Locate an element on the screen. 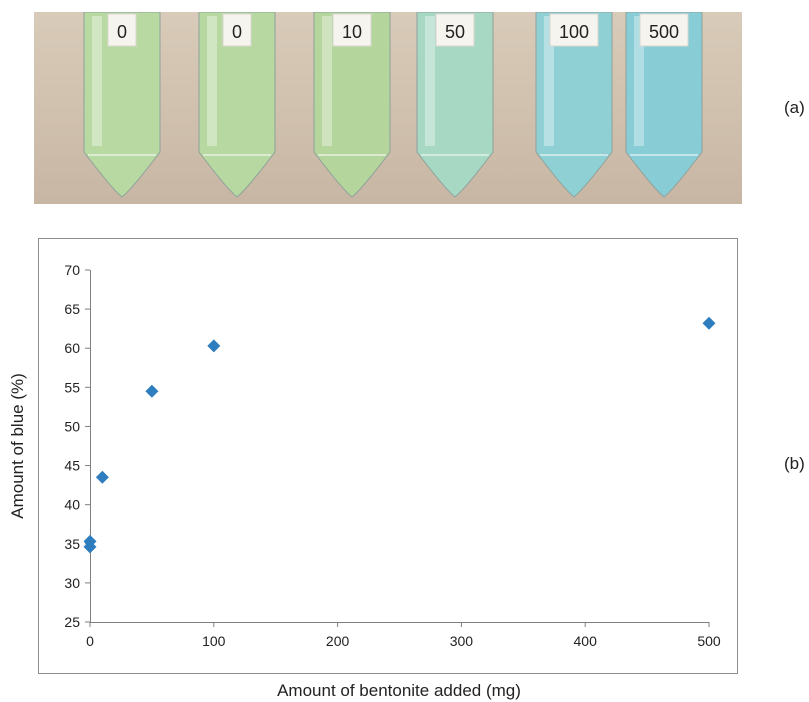  tube-label: 10 is located at coordinates (352, 32).